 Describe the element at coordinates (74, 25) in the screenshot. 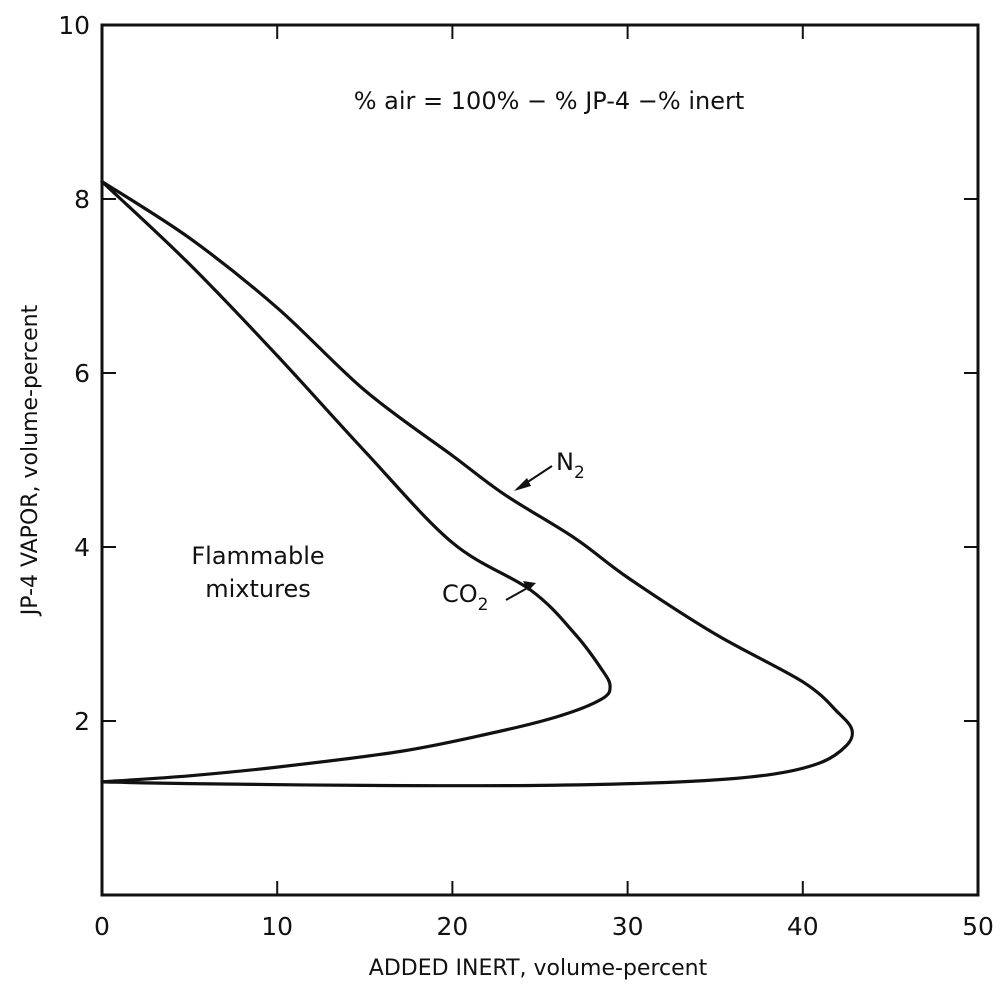

I see `y-tick-label: 10` at that location.